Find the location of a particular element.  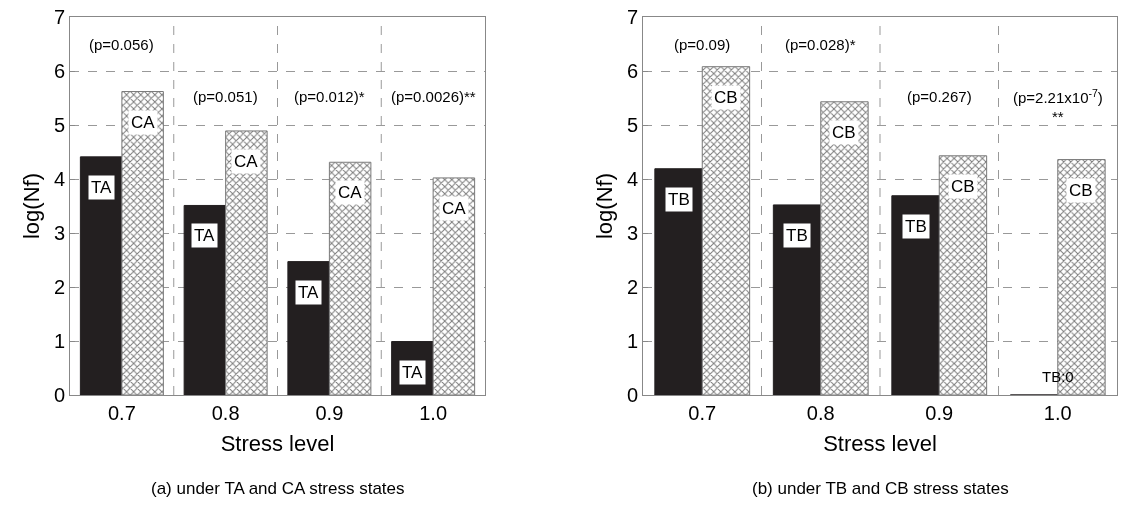

series-label: TB is located at coordinates (679, 199).